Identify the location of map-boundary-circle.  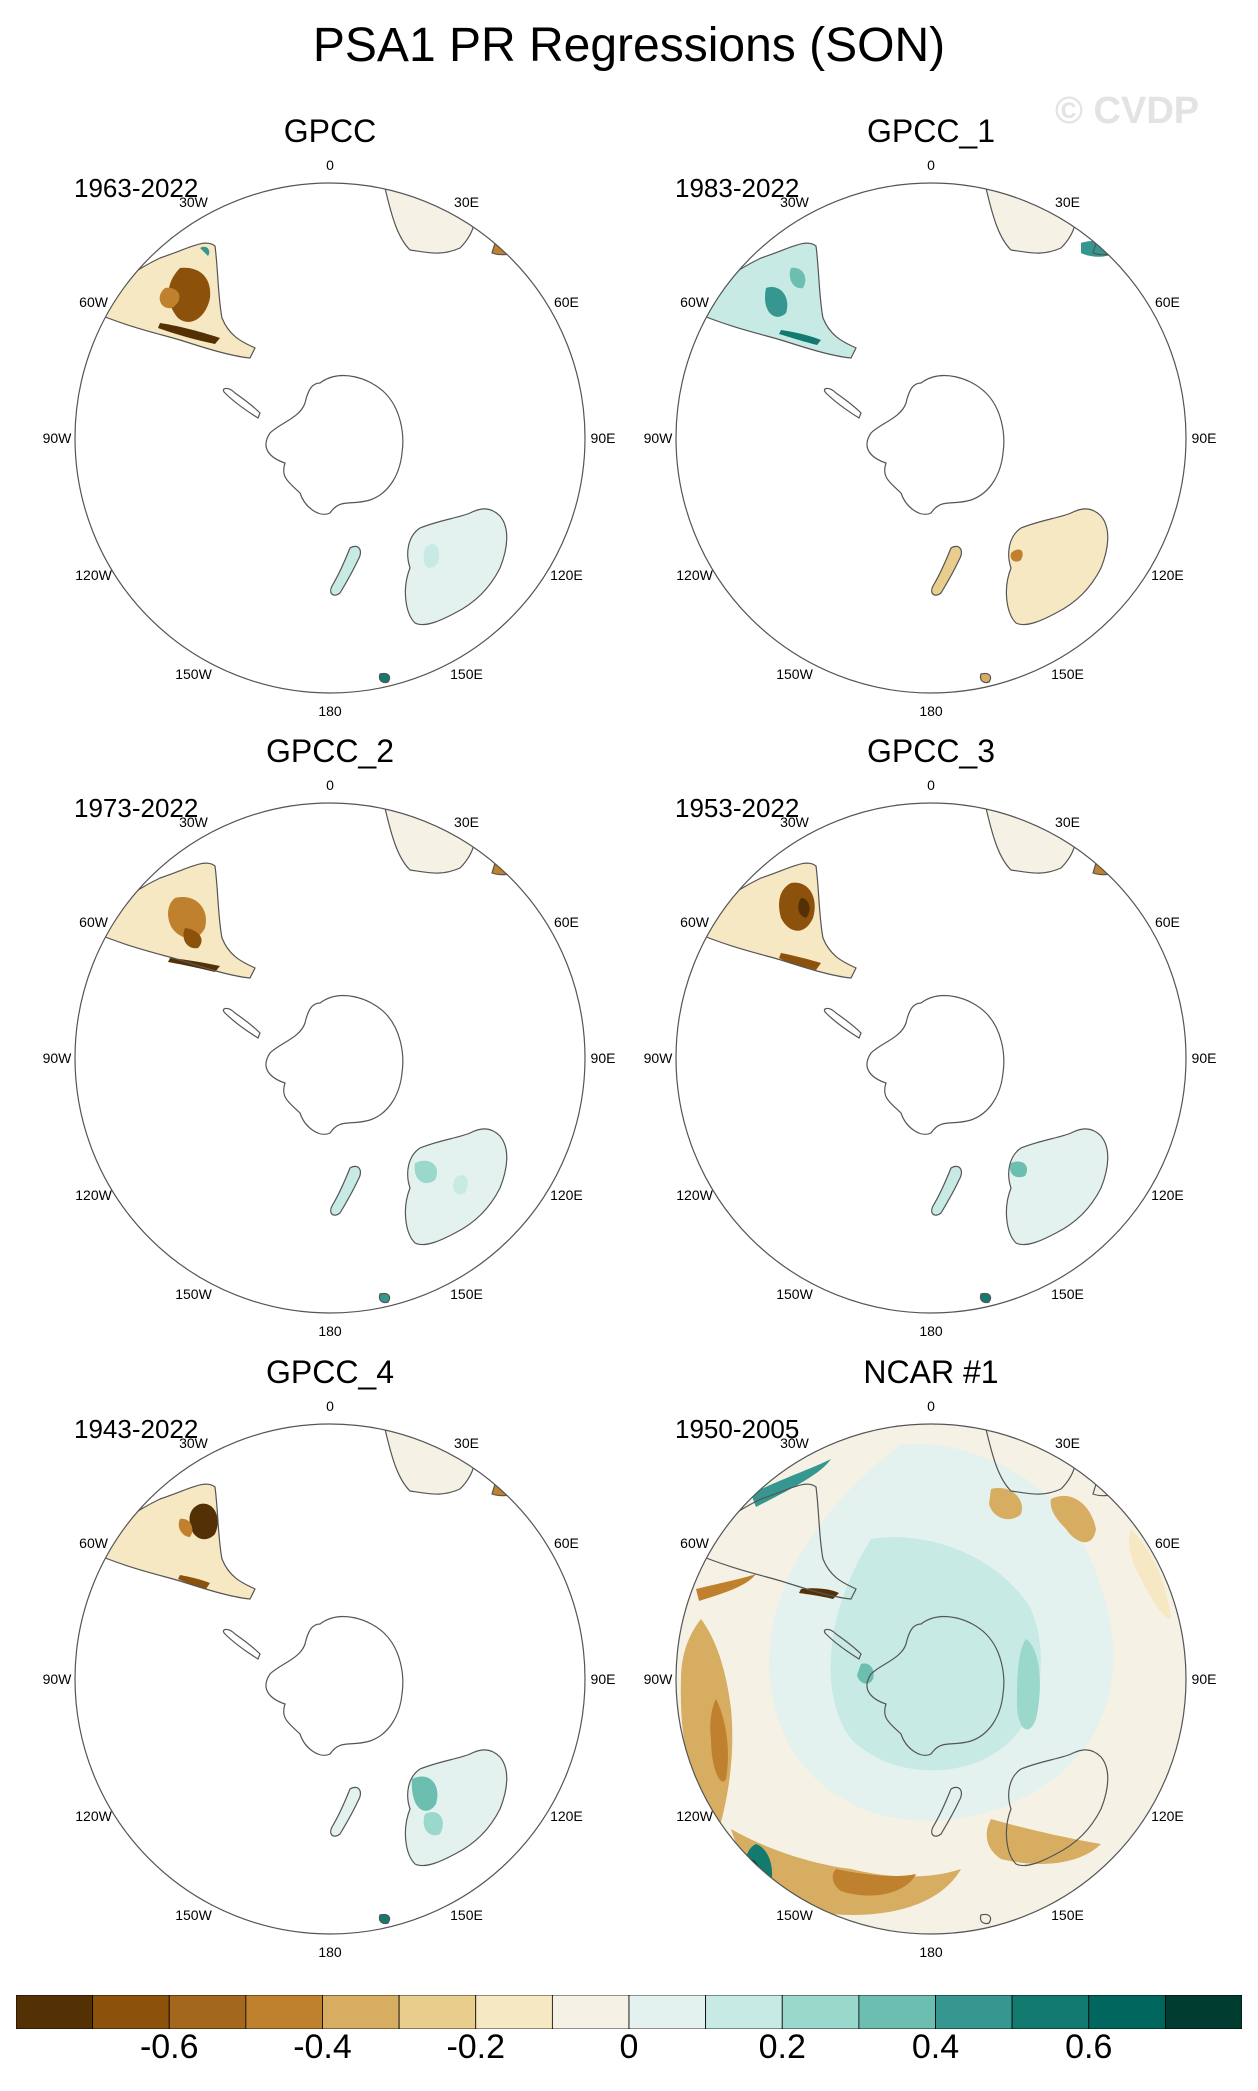
(931, 1058).